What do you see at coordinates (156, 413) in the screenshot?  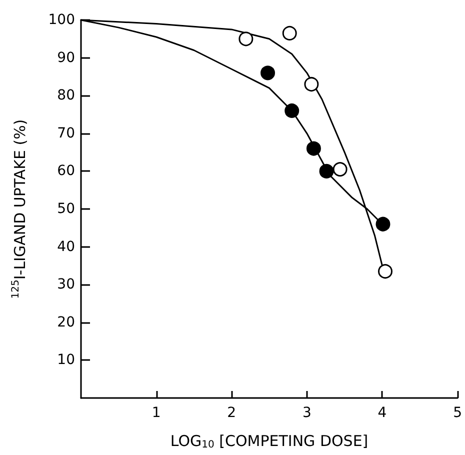 I see `x-tick-label: 1` at bounding box center [156, 413].